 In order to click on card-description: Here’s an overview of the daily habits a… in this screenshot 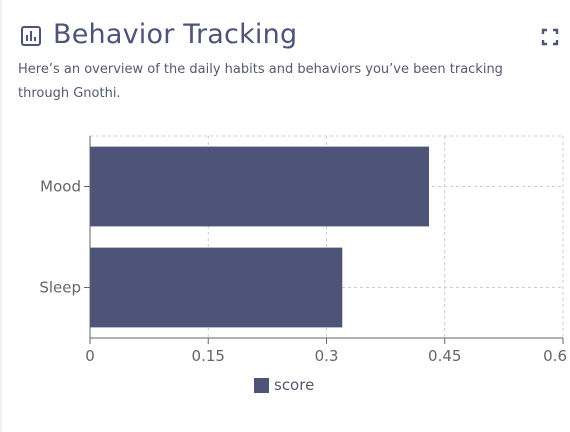, I will do `click(260, 81)`.